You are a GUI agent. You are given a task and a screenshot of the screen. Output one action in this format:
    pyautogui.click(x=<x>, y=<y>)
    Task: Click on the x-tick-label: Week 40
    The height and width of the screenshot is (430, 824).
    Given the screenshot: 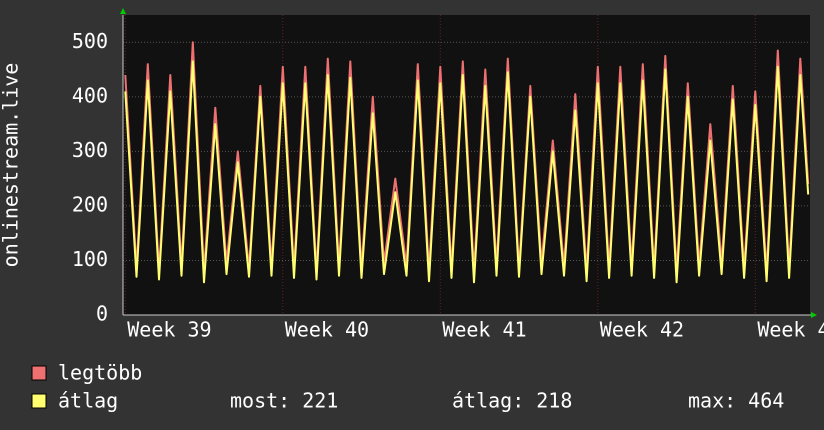 What is the action you would take?
    pyautogui.click(x=327, y=330)
    